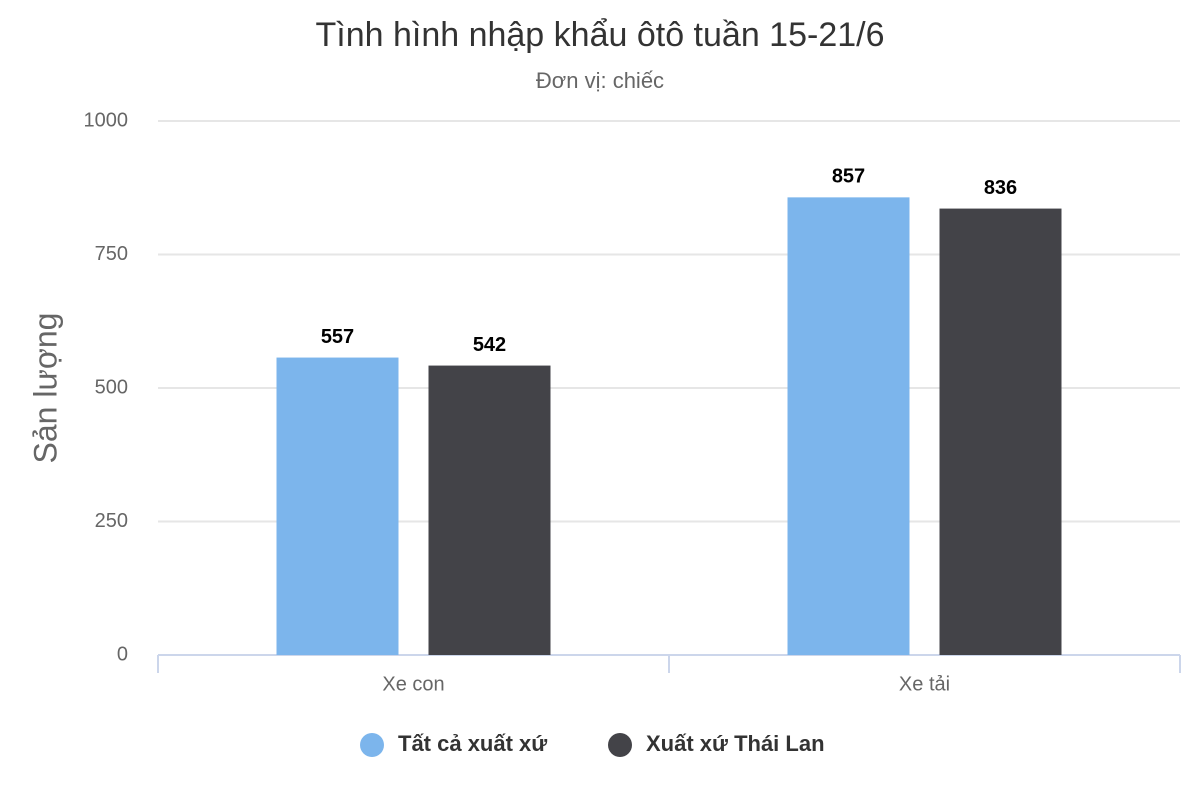 This screenshot has height=805, width=1200. What do you see at coordinates (472, 743) in the screenshot?
I see `legend-label: Tất cả xuất xứ` at bounding box center [472, 743].